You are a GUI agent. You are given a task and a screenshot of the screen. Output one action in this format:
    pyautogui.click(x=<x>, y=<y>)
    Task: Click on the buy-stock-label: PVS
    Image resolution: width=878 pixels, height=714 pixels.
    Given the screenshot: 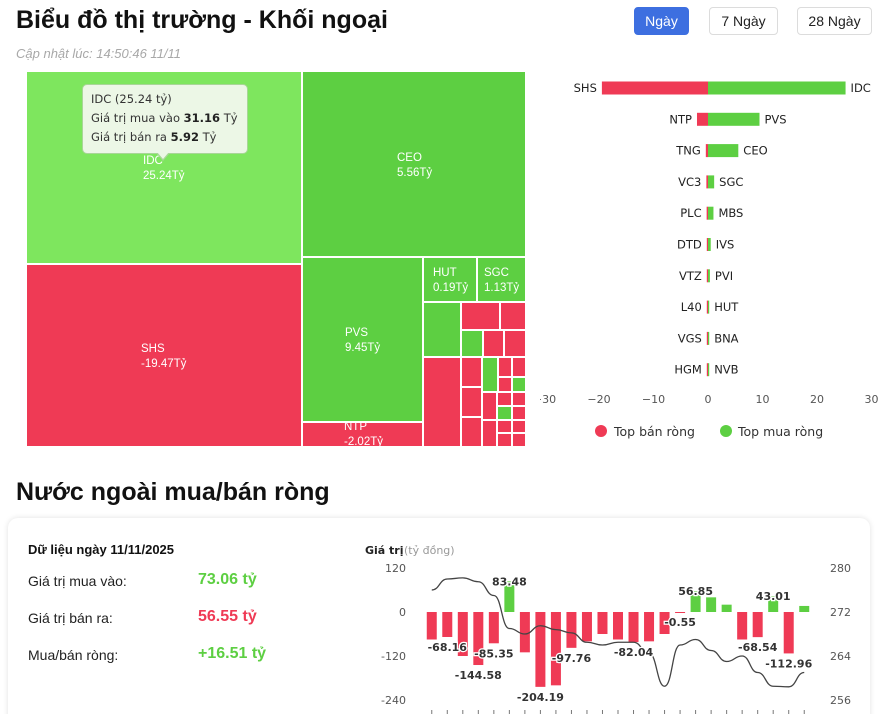 What is the action you would take?
    pyautogui.click(x=776, y=119)
    